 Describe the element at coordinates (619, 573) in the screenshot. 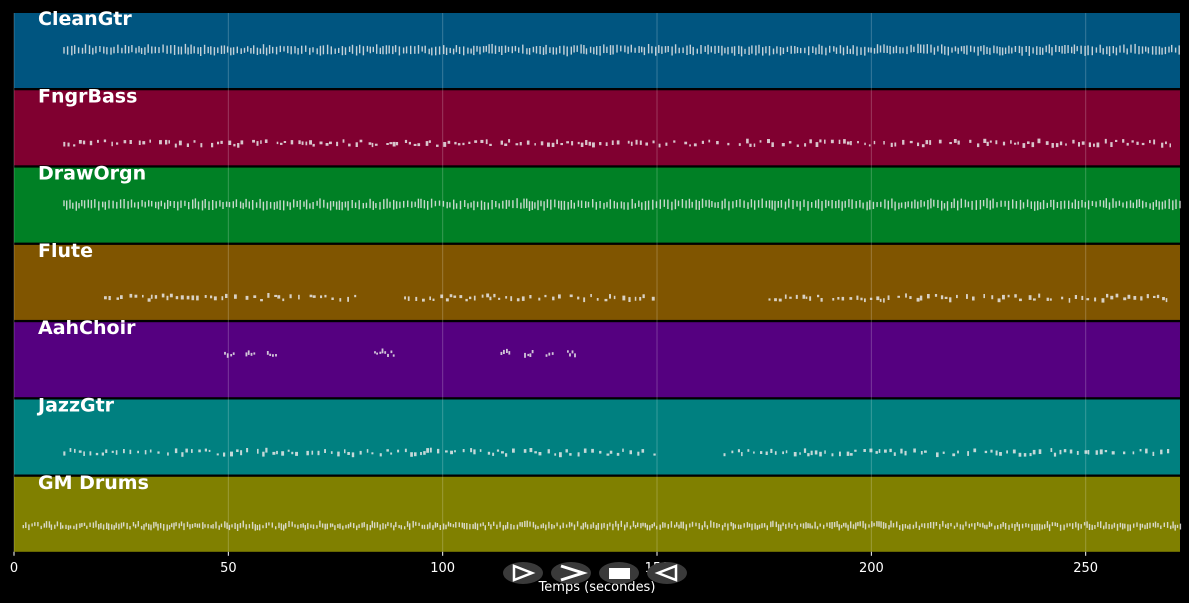

I see `stop-button` at that location.